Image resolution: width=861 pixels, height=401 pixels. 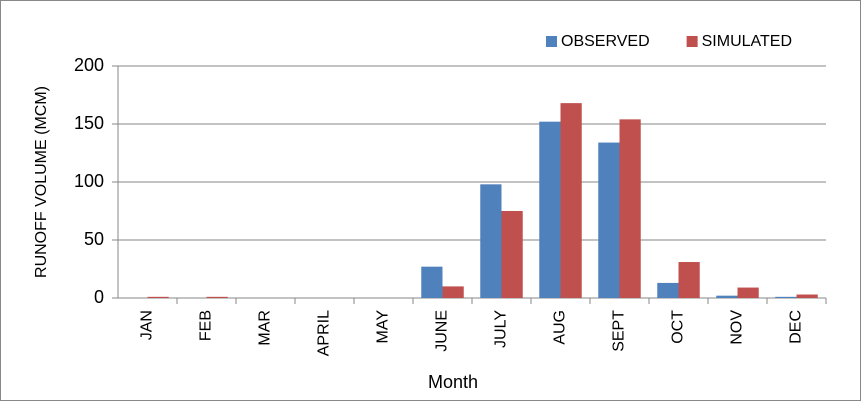 I want to click on y-tick-label: 0, so click(x=99, y=297).